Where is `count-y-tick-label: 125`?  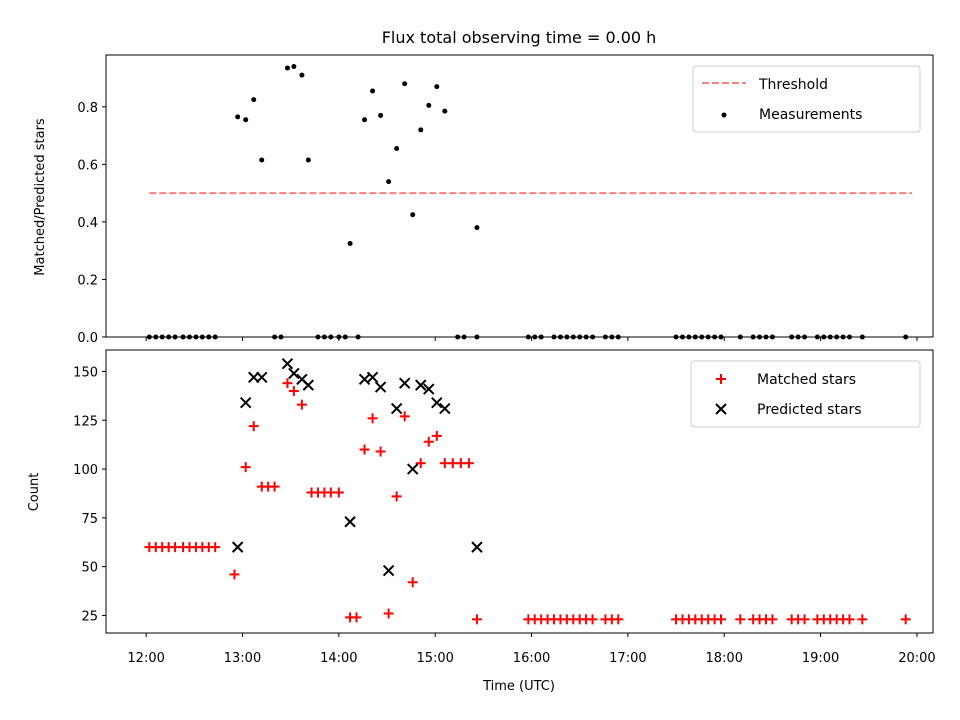 count-y-tick-label: 125 is located at coordinates (85, 421).